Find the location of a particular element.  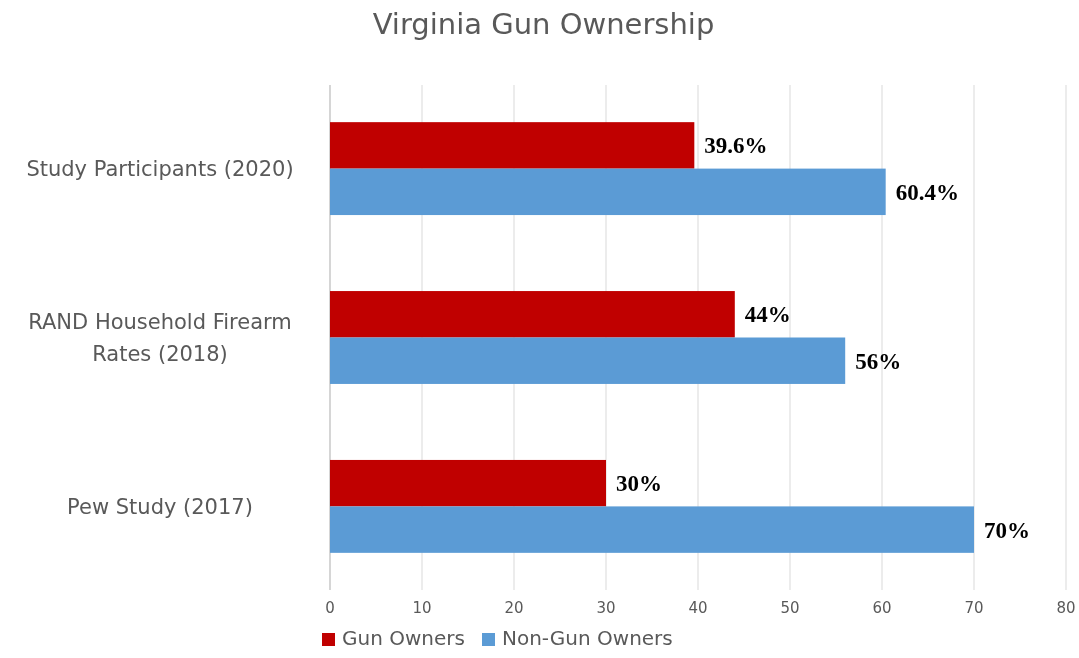

x-tick-label: 80 is located at coordinates (1066, 608).